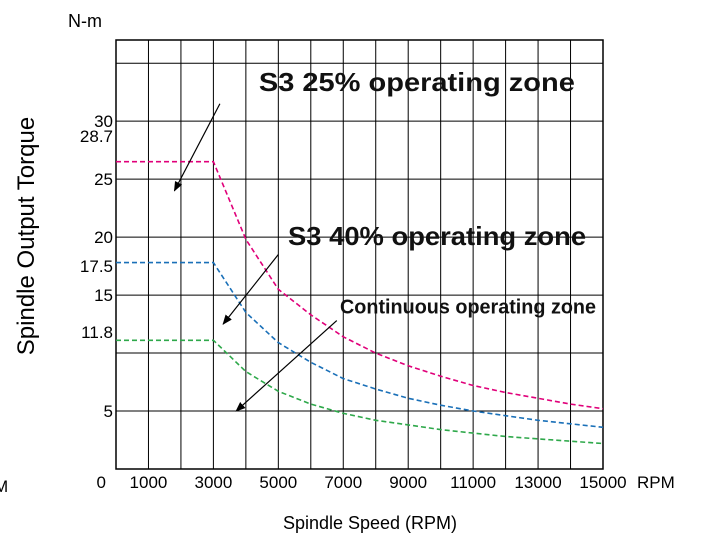  Describe the element at coordinates (473, 482) in the screenshot. I see `x-tick-label: 11000` at that location.